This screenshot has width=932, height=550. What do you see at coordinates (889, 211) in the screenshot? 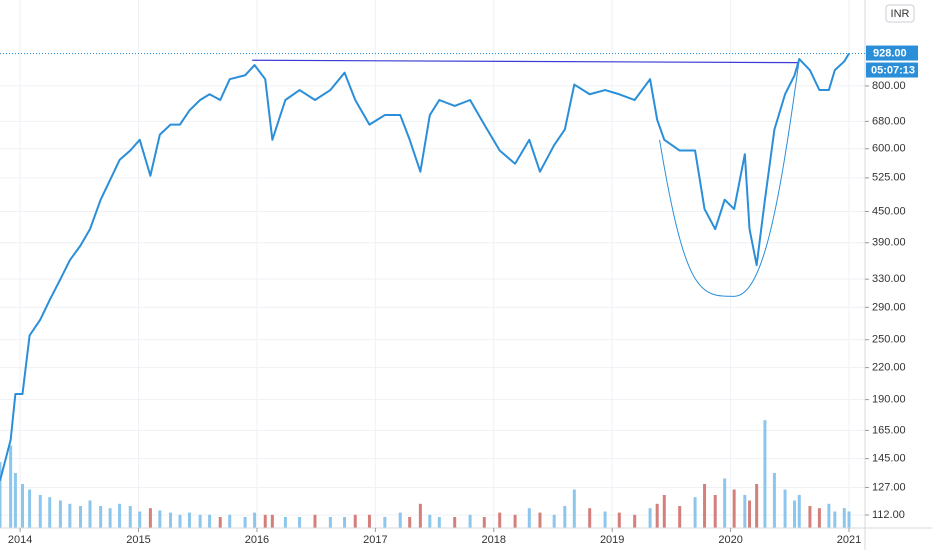
I see `y-tick-label: 450.00` at bounding box center [889, 211].